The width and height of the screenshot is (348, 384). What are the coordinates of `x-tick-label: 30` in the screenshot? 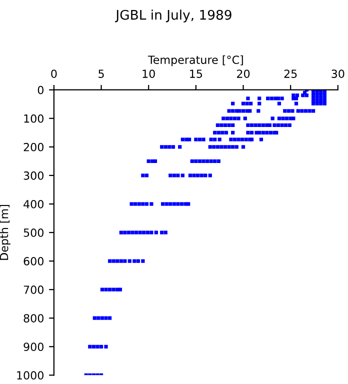 It's located at (338, 74).